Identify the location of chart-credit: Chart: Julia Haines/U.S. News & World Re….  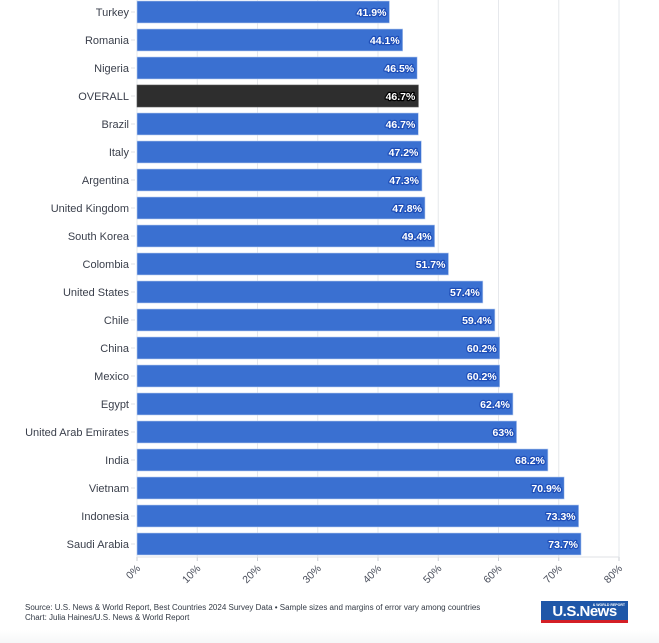
(107, 617).